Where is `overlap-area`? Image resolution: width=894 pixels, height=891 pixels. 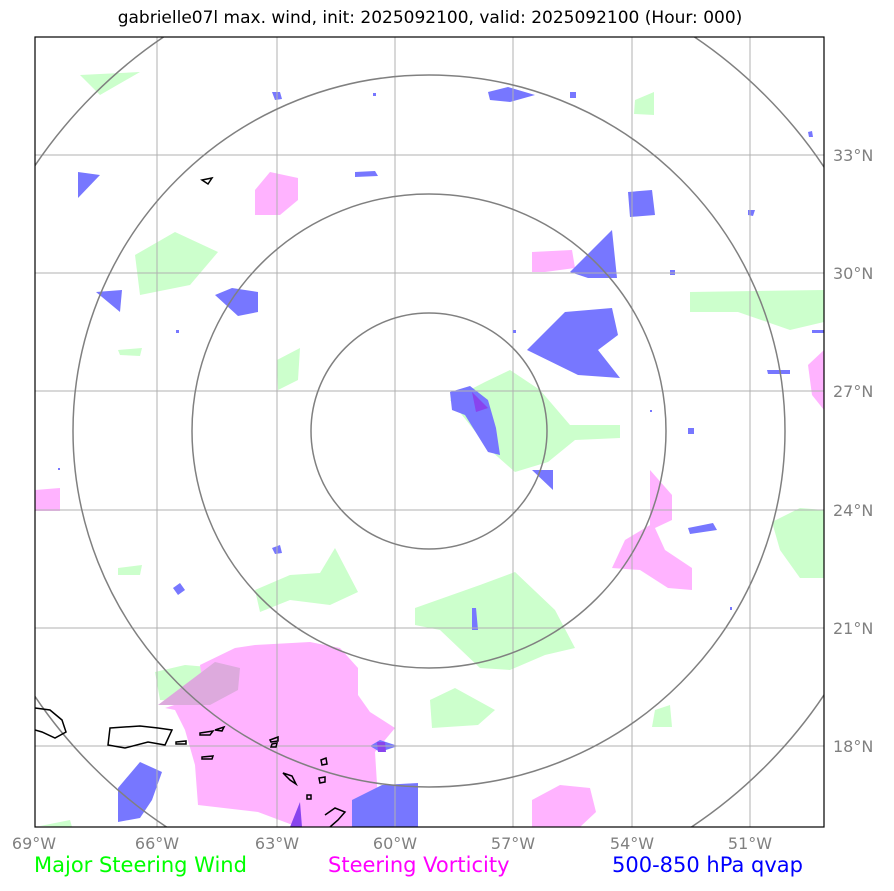 overlap-area is located at coordinates (199, 683).